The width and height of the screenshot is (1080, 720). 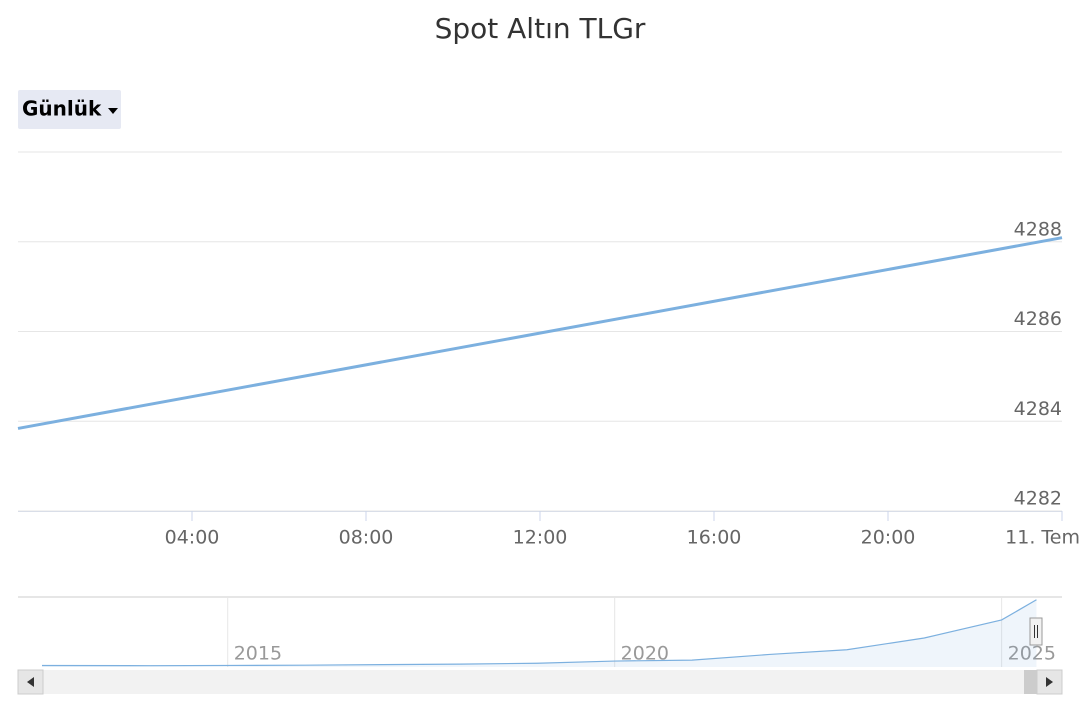 What do you see at coordinates (1032, 654) in the screenshot?
I see `navigator-tick-label: 2025` at bounding box center [1032, 654].